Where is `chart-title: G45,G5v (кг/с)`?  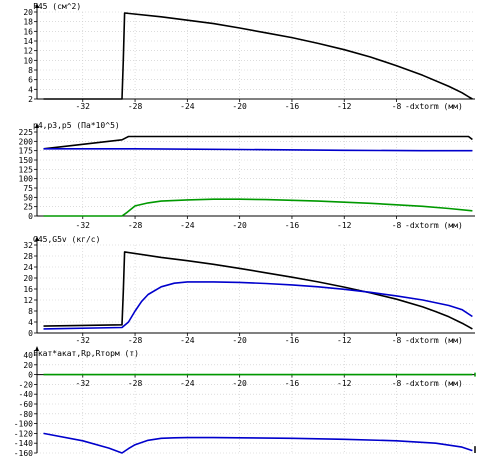
chart-title: G45,G5v (кг/с) is located at coordinates (66, 239).